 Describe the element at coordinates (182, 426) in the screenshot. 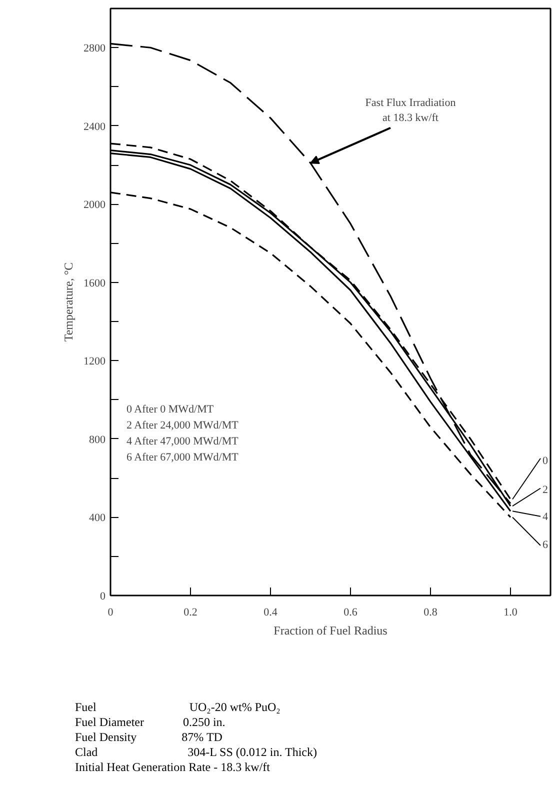

I see `annotation: 2 After 24,000 MWd/MT` at that location.